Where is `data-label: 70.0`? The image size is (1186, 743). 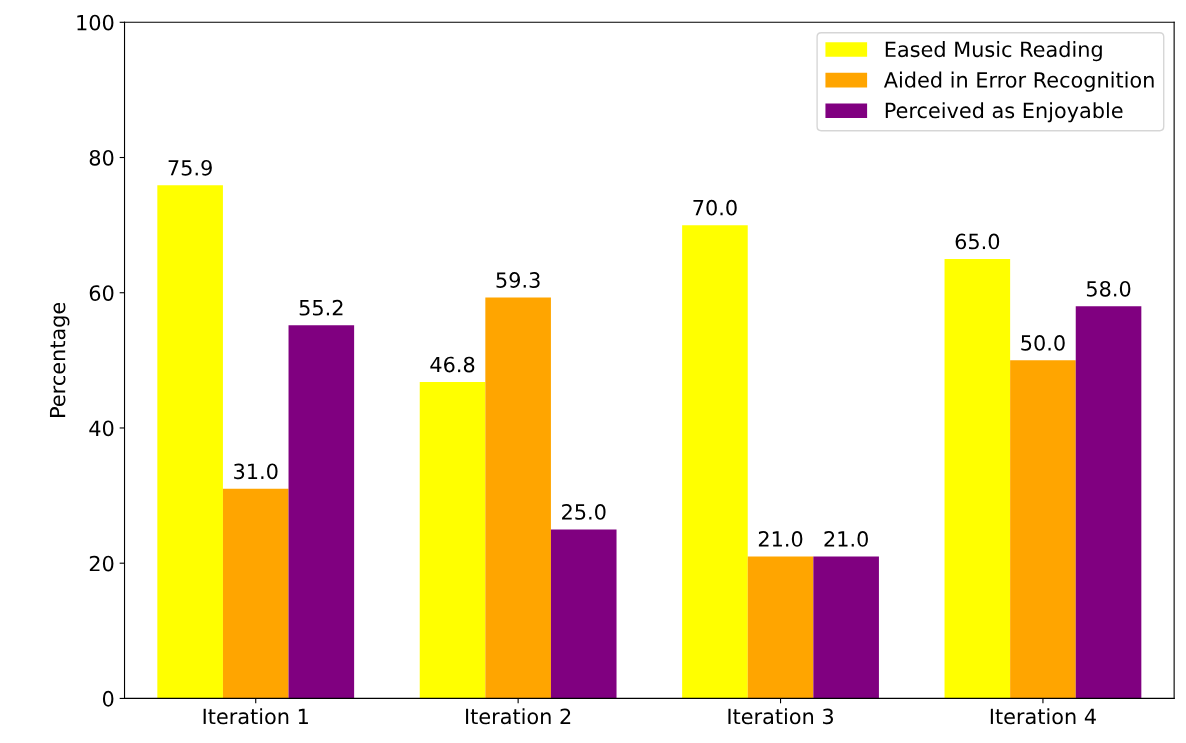
data-label: 70.0 is located at coordinates (715, 207).